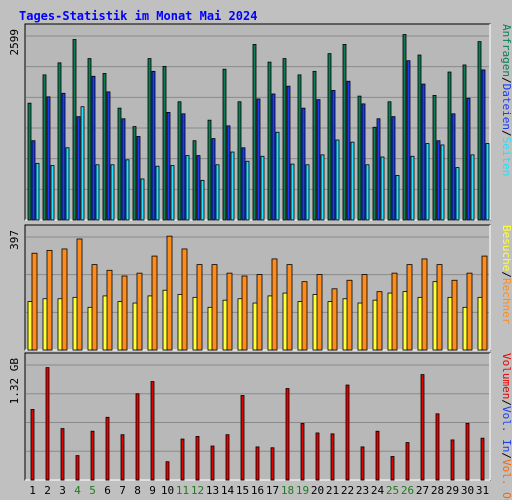  I want to click on x-tick-label-26: 26, so click(407, 490).